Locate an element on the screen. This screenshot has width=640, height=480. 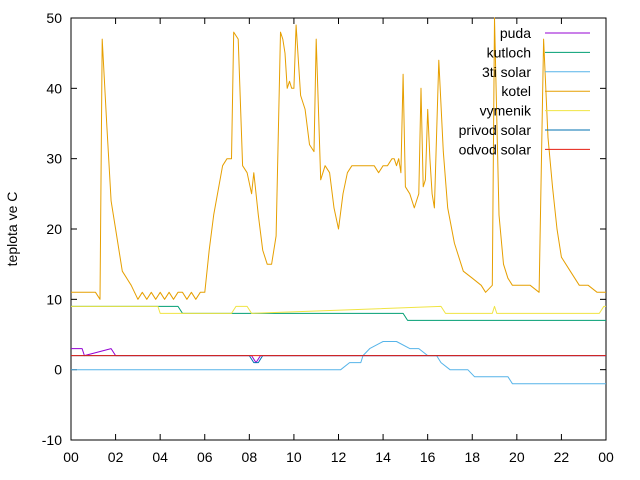
series-line-3ti-solar is located at coordinates (338, 363).